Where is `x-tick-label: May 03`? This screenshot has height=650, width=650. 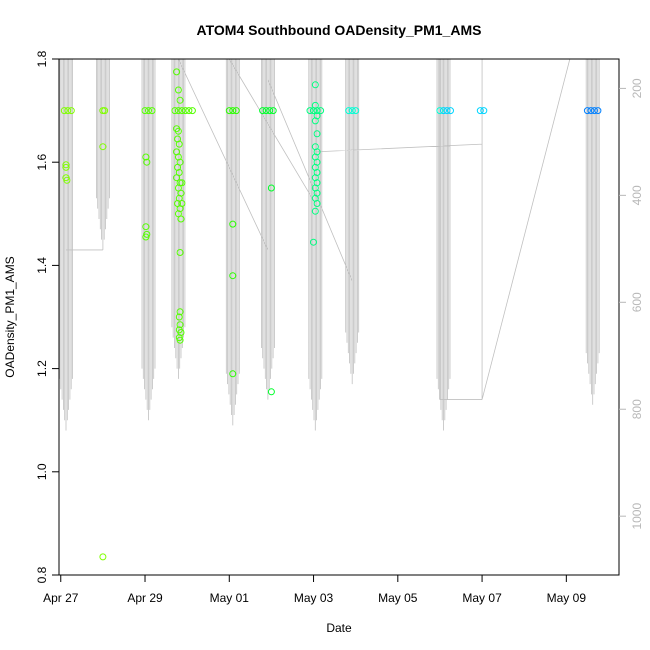
x-tick-label: May 03 is located at coordinates (314, 598).